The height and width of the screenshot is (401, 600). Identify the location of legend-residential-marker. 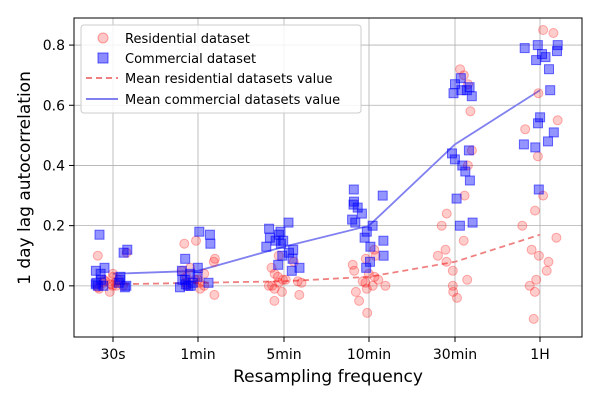
(103, 38).